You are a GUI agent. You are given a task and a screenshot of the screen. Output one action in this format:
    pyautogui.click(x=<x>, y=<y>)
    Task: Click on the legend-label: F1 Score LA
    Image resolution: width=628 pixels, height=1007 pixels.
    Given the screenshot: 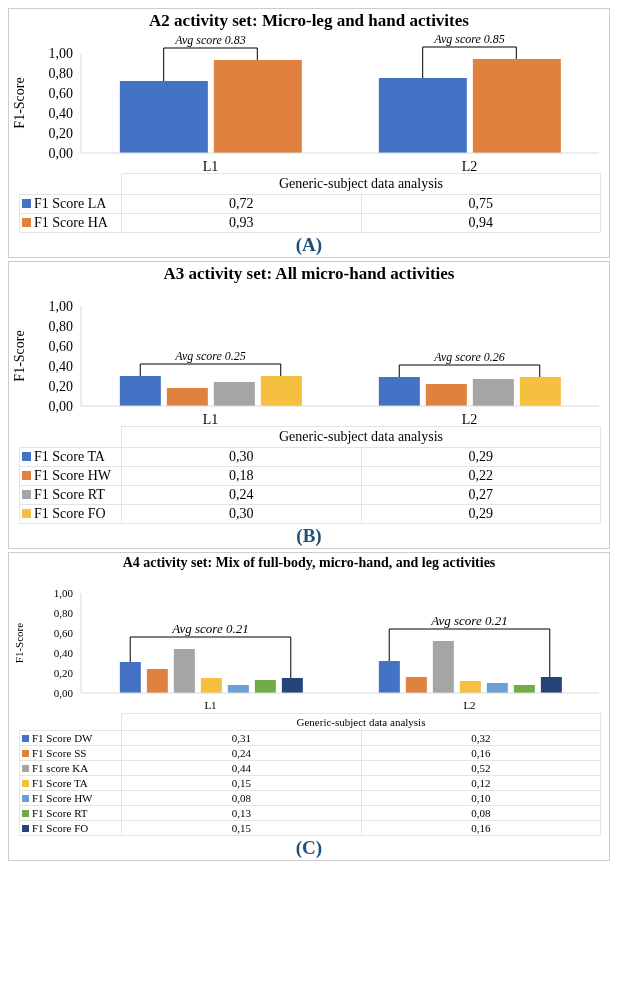 What is the action you would take?
    pyautogui.click(x=70, y=204)
    